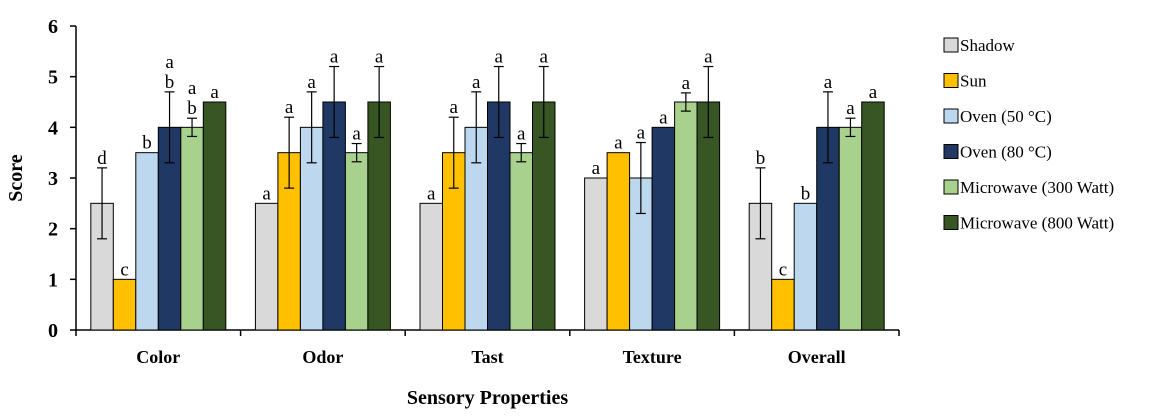 The image size is (1164, 418). Describe the element at coordinates (53, 128) in the screenshot. I see `y-tick-label: 4` at that location.